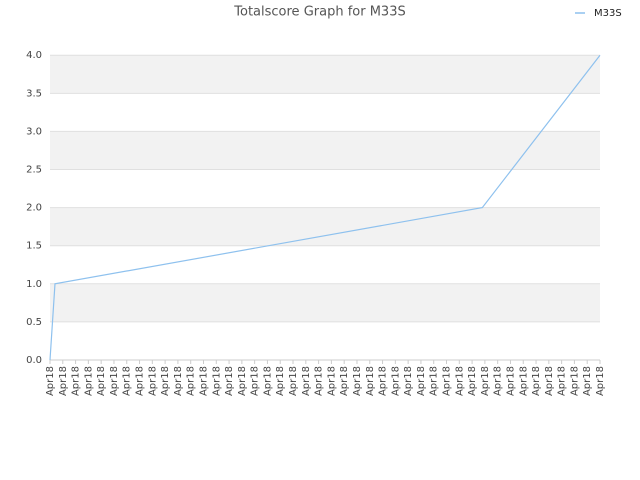 Image resolution: width=640 pixels, height=480 pixels. I want to click on chart-title: Totalscore Graph for M33S, so click(319, 12).